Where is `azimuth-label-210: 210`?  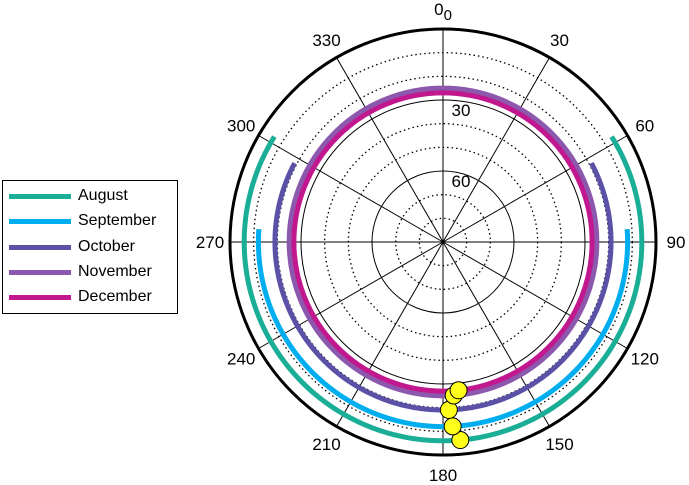
azimuth-label-210: 210 is located at coordinates (326, 444).